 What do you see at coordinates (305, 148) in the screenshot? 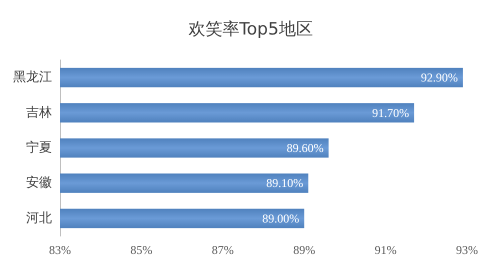
I see `data-label: 89.60%` at bounding box center [305, 148].